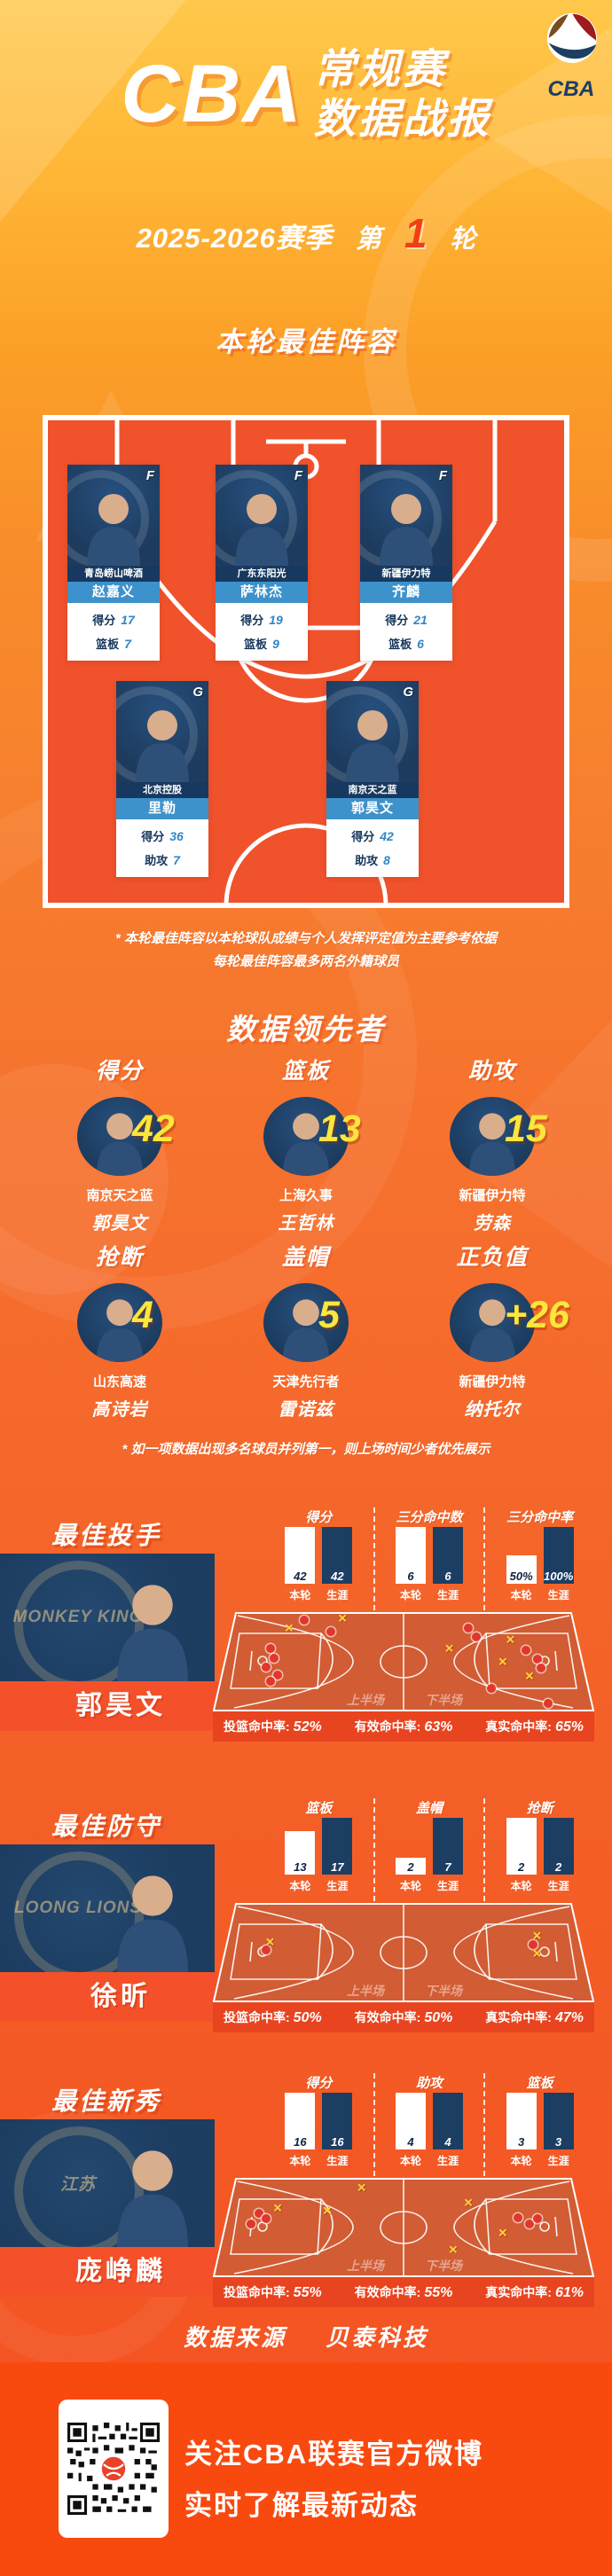 This screenshot has width=612, height=2576. Describe the element at coordinates (438, 2017) in the screenshot. I see `shooting-stat-value: 50%` at that location.